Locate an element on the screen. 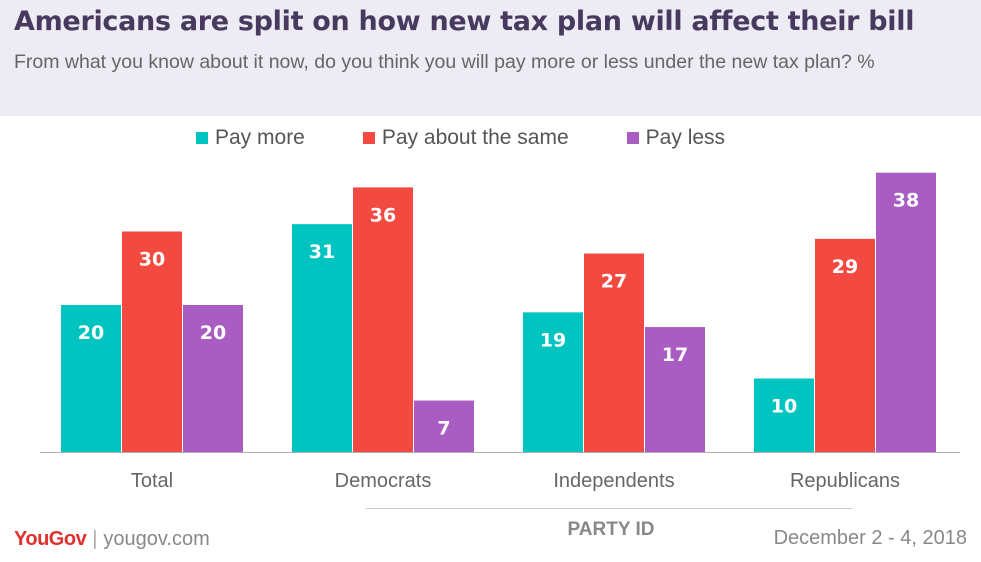 Image resolution: width=981 pixels, height=562 pixels. legend-label: Pay about the same is located at coordinates (475, 137).